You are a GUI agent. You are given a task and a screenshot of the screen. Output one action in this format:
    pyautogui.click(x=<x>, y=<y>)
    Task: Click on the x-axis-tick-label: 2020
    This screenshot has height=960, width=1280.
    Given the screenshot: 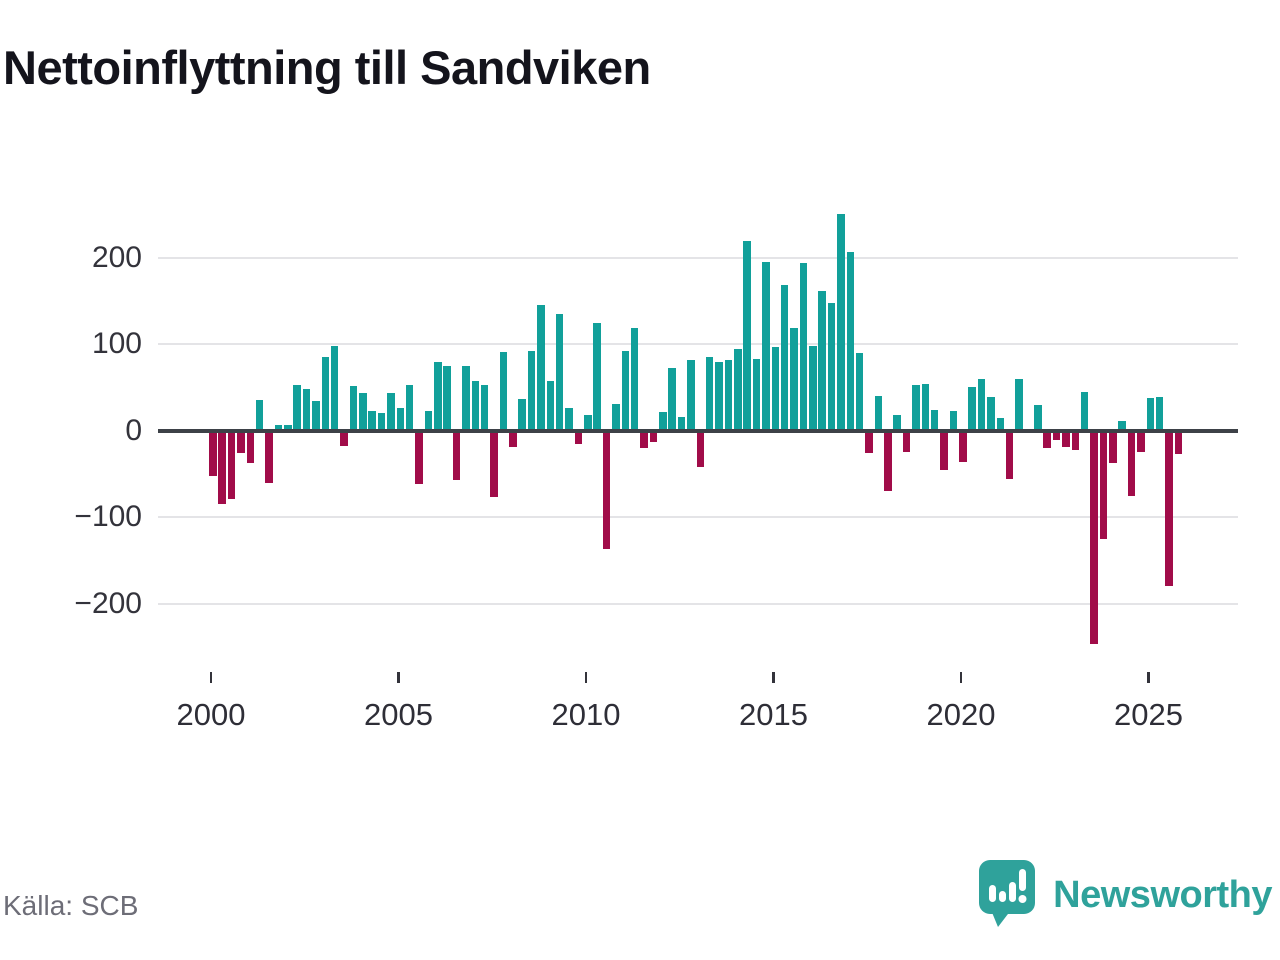 What is the action you would take?
    pyautogui.click(x=961, y=714)
    